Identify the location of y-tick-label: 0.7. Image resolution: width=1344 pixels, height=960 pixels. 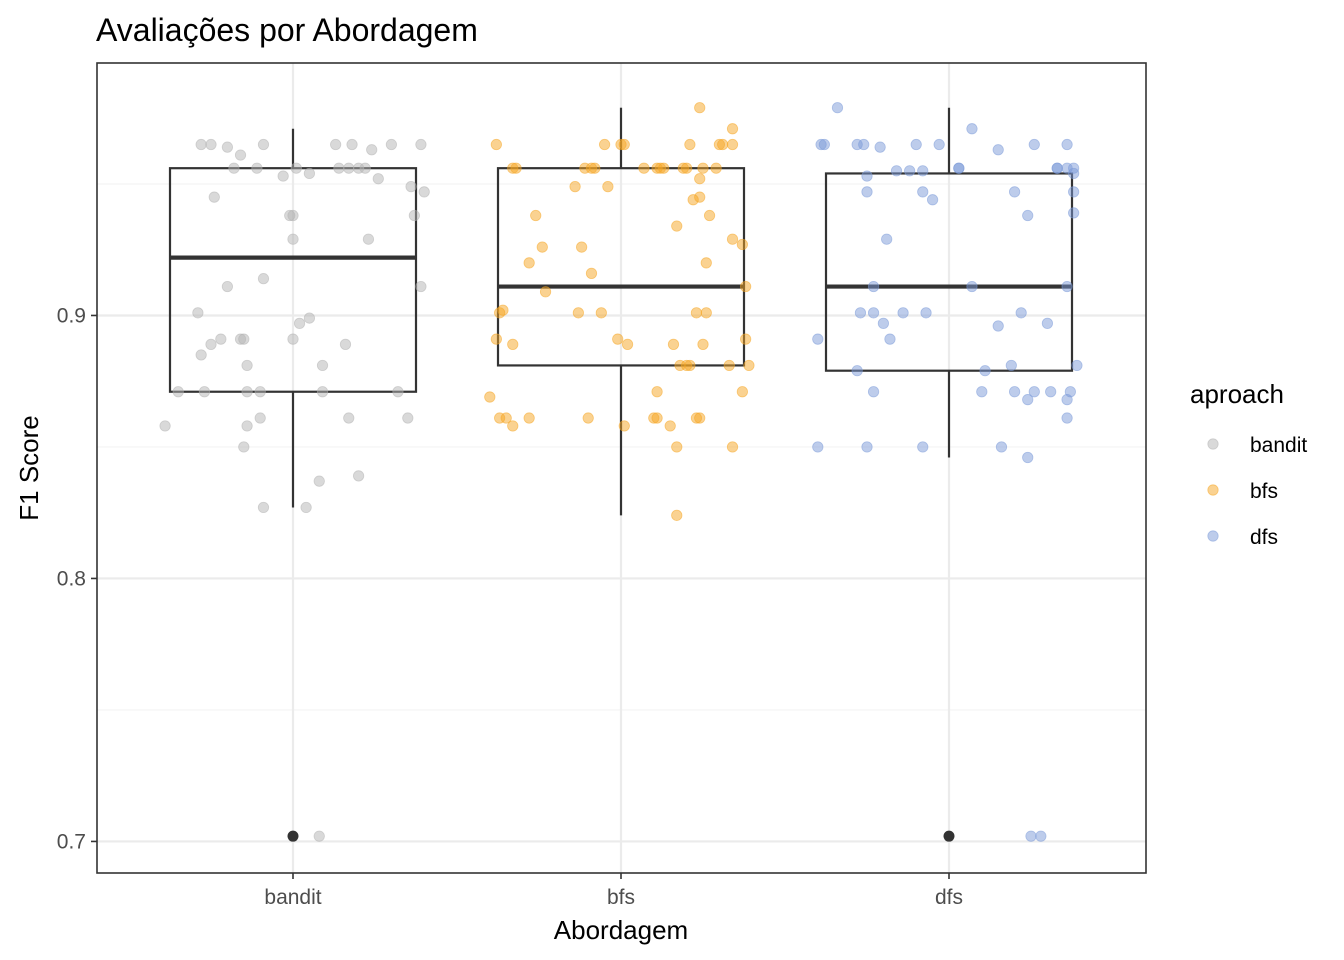
(71, 841).